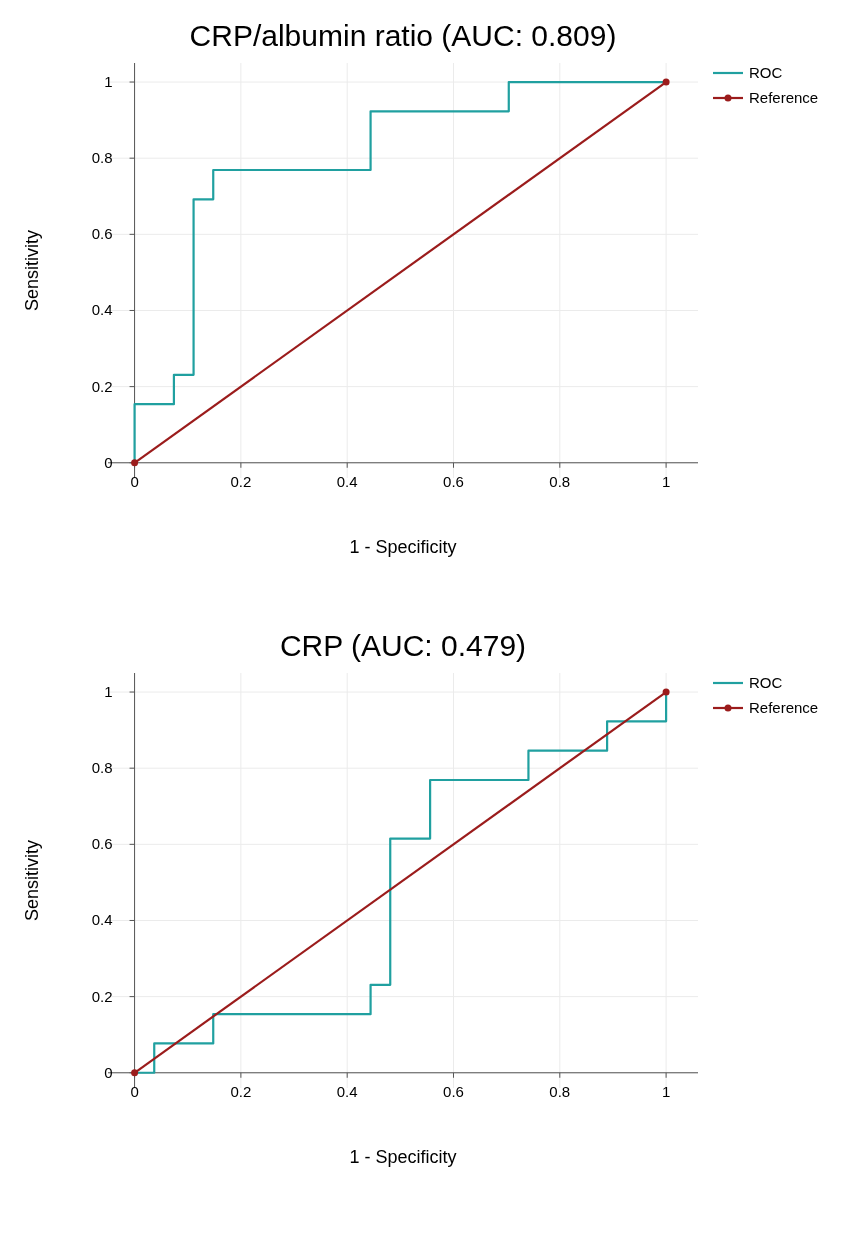  I want to click on chart-title: CRP (AUC: 0.479), so click(403, 645).